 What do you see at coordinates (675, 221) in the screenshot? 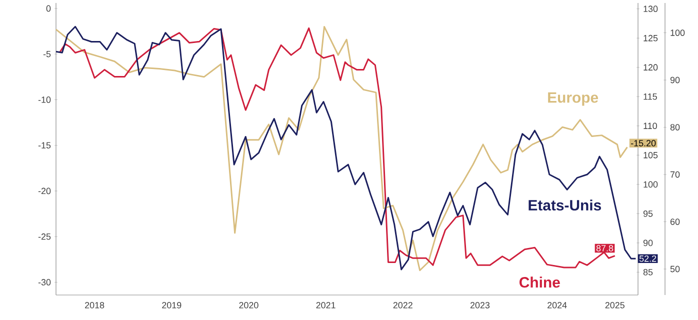
I see `y3-tick-label: 60` at bounding box center [675, 221].